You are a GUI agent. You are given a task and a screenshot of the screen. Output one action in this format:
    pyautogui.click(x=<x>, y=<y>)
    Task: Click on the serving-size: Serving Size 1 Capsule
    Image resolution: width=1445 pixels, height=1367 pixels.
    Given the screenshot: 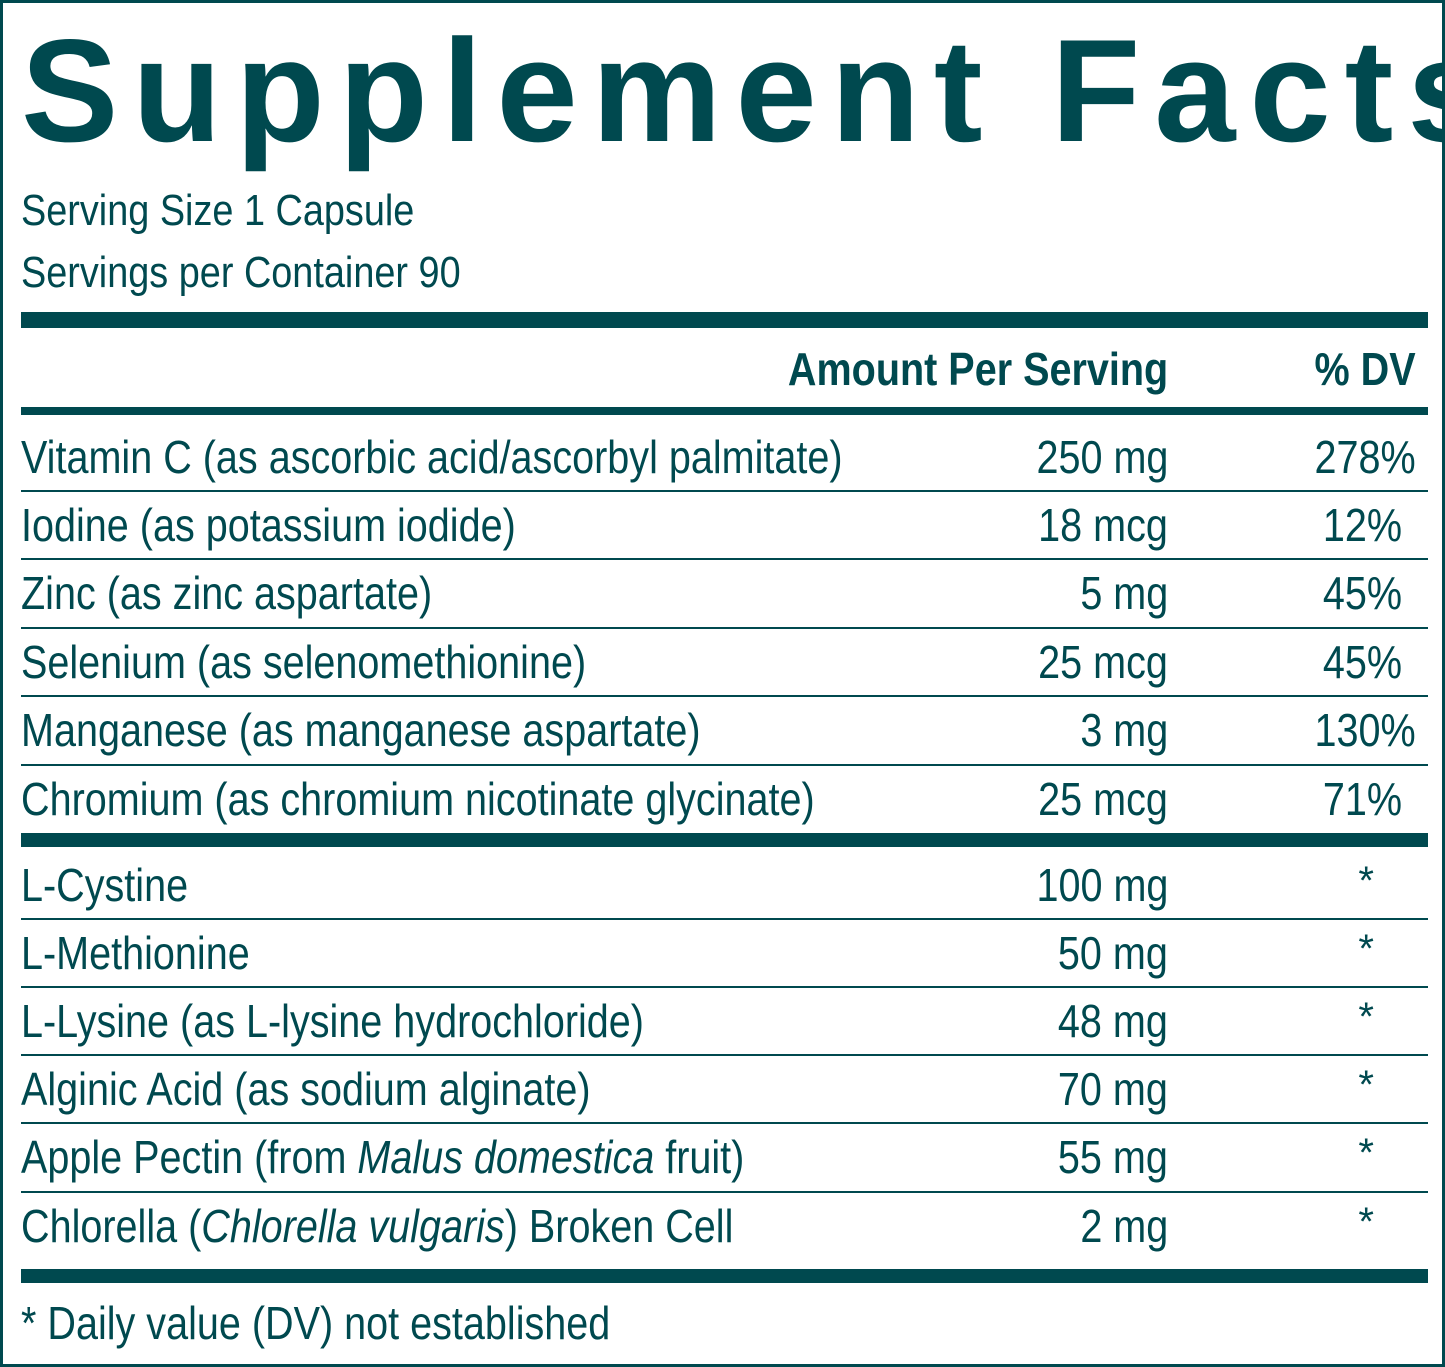 What is the action you would take?
    pyautogui.click(x=218, y=210)
    